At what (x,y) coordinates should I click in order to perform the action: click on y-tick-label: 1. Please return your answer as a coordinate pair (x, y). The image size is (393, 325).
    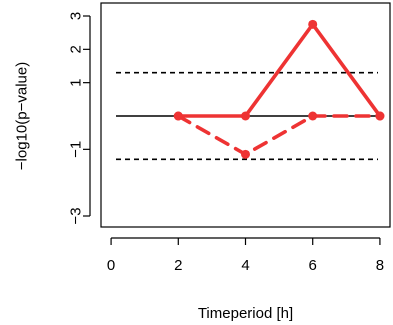
    Looking at the image, I should click on (76, 82).